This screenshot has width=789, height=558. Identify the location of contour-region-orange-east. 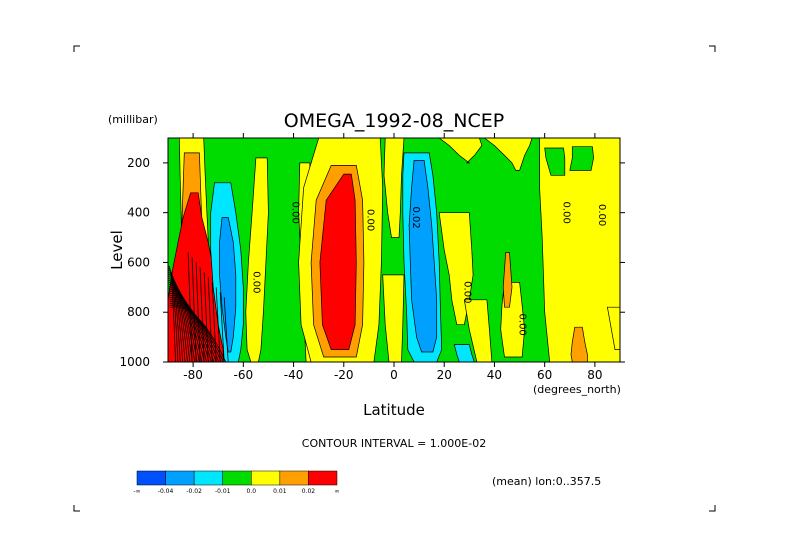
(507, 280).